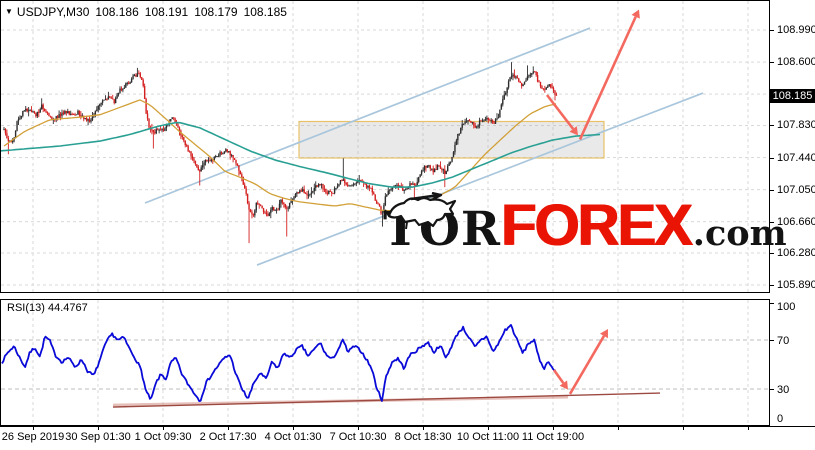  I want to click on rsi-trendline, so click(386, 400).